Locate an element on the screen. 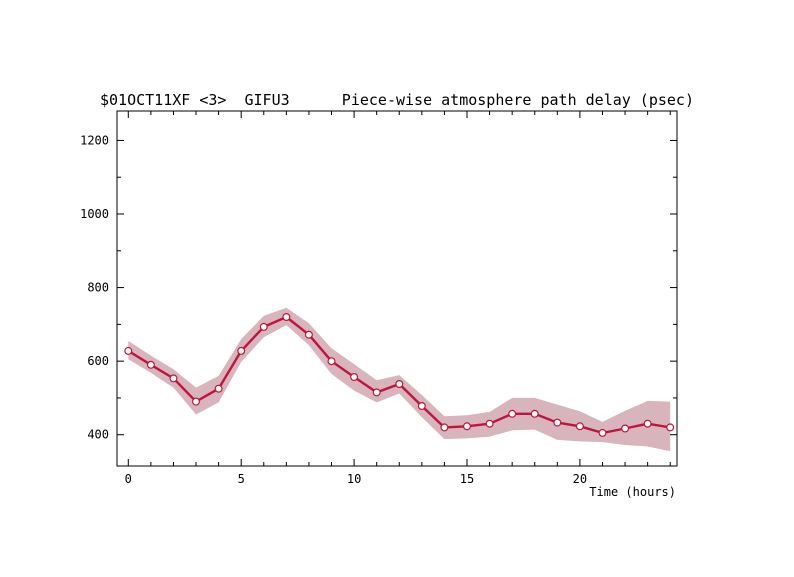 The image size is (794, 577). x-tick-label: 10 is located at coordinates (354, 479).